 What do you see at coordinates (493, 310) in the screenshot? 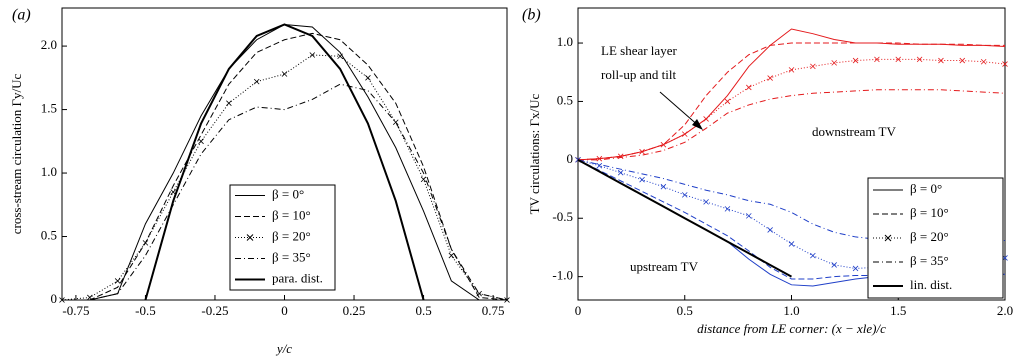
I see `x-tick-label: 0.75` at bounding box center [493, 310].